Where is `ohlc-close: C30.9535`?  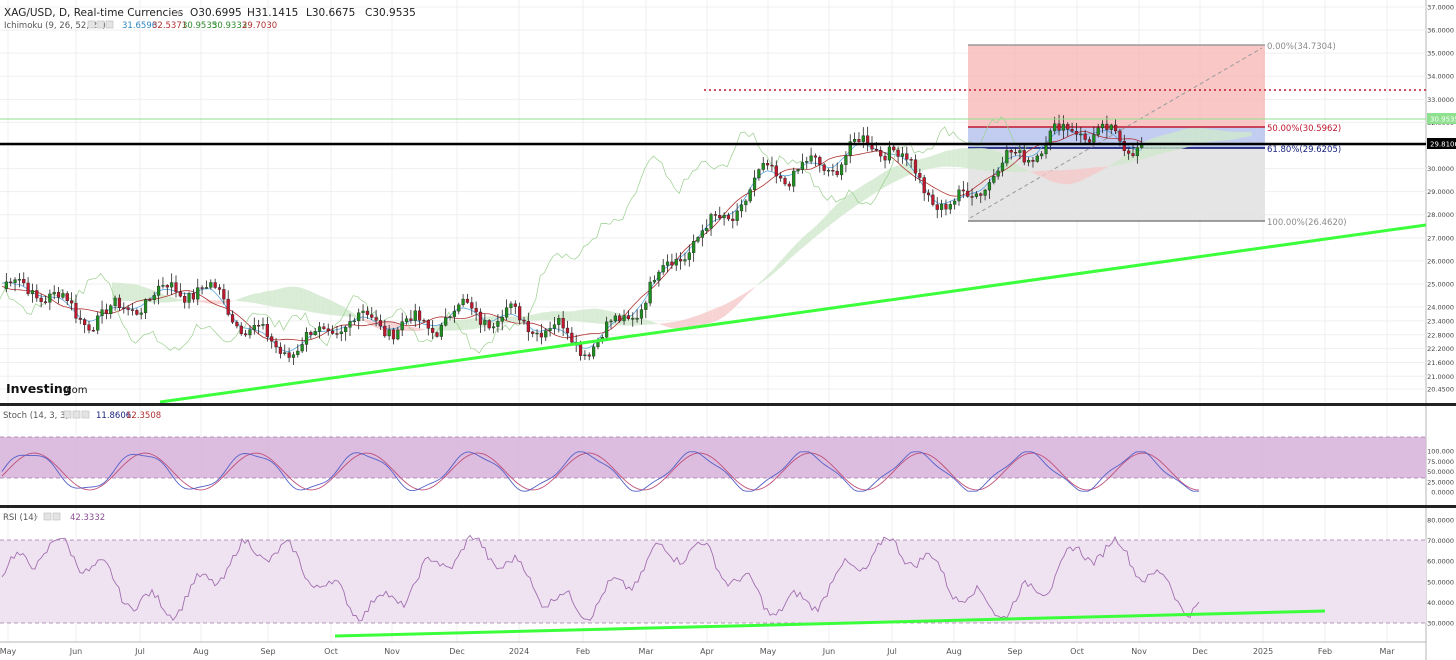
ohlc-close: C30.9535 is located at coordinates (390, 13).